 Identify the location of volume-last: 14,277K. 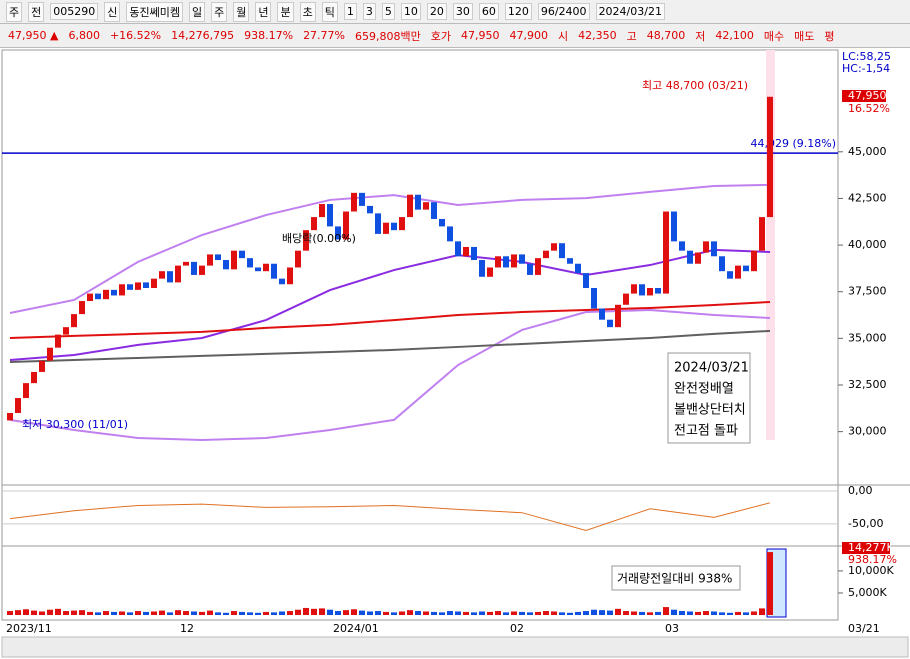
(871, 547).